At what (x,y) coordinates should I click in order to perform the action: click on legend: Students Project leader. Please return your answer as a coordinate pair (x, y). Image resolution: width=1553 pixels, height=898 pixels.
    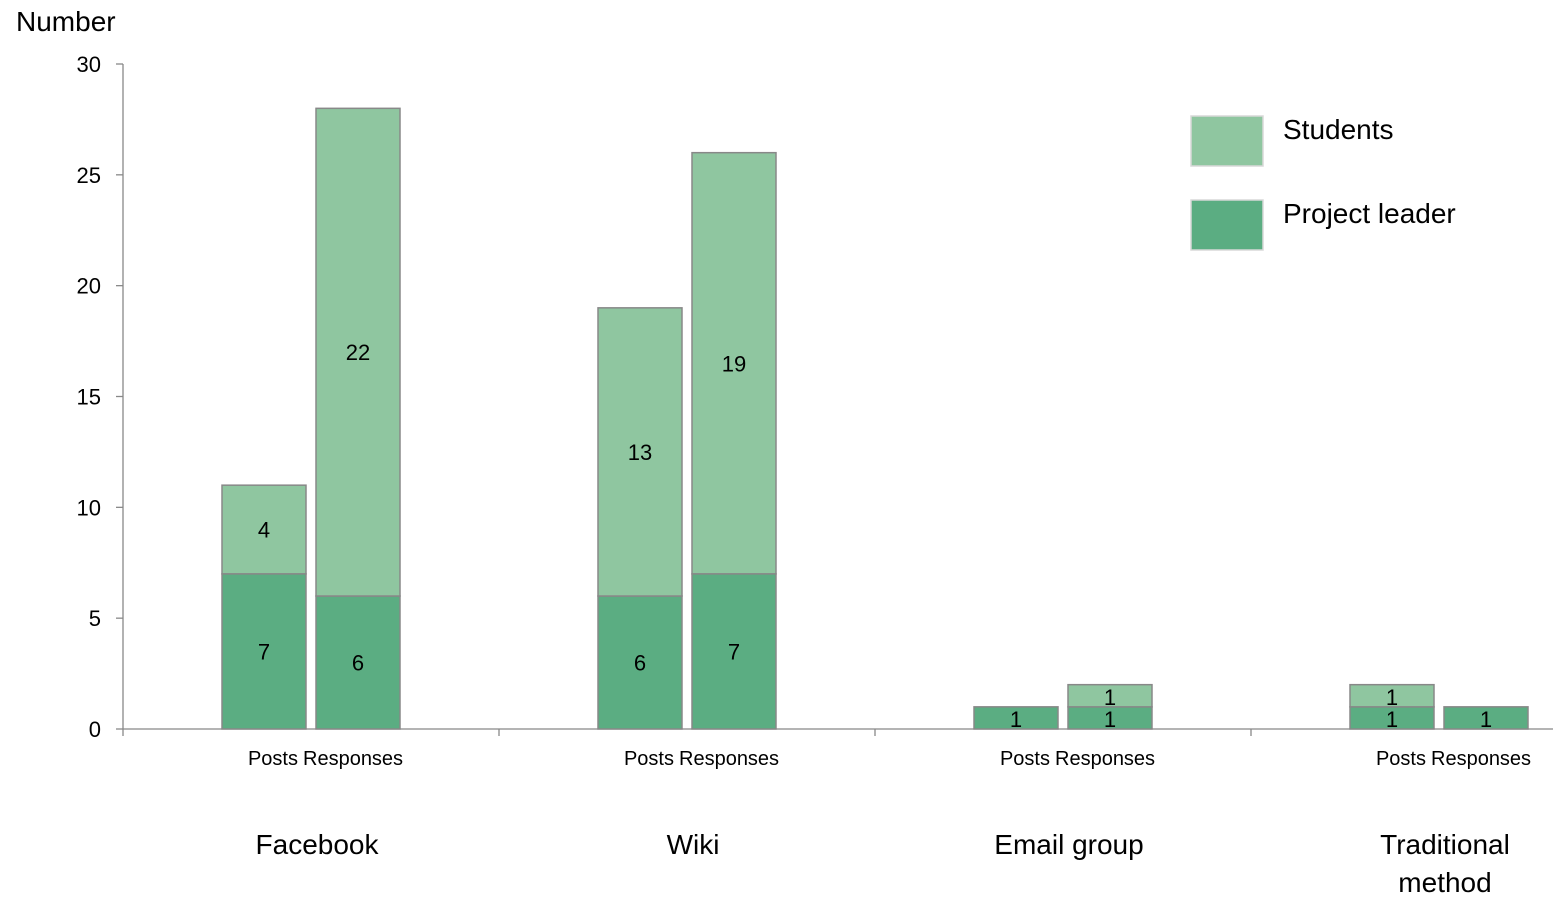
    Looking at the image, I should click on (1323, 182).